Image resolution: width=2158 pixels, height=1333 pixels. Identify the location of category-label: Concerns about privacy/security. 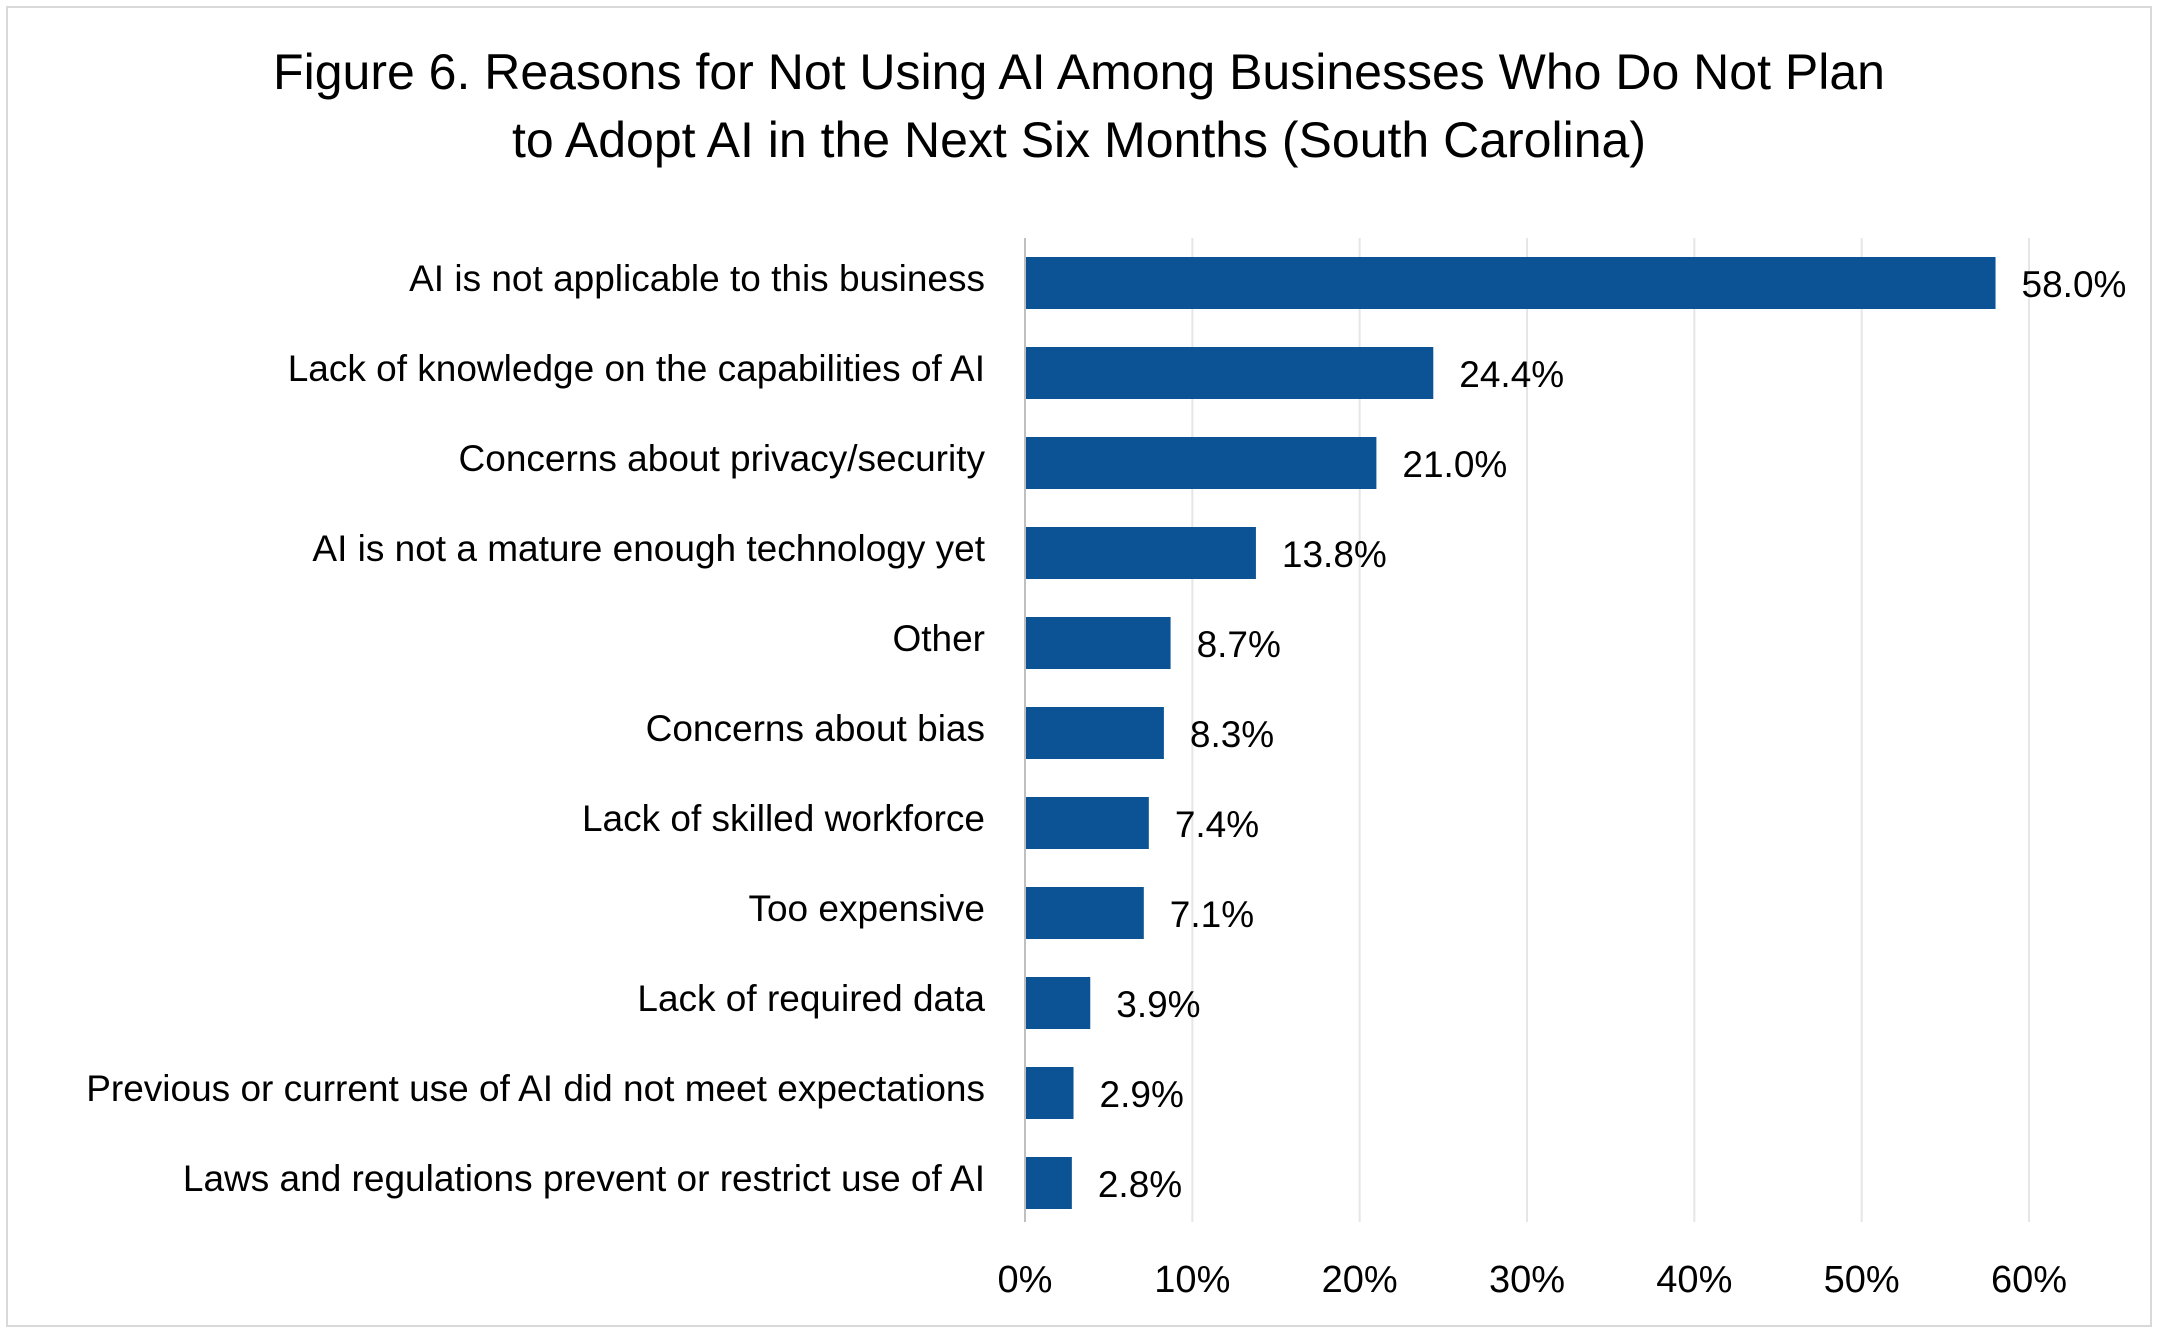
(722, 458).